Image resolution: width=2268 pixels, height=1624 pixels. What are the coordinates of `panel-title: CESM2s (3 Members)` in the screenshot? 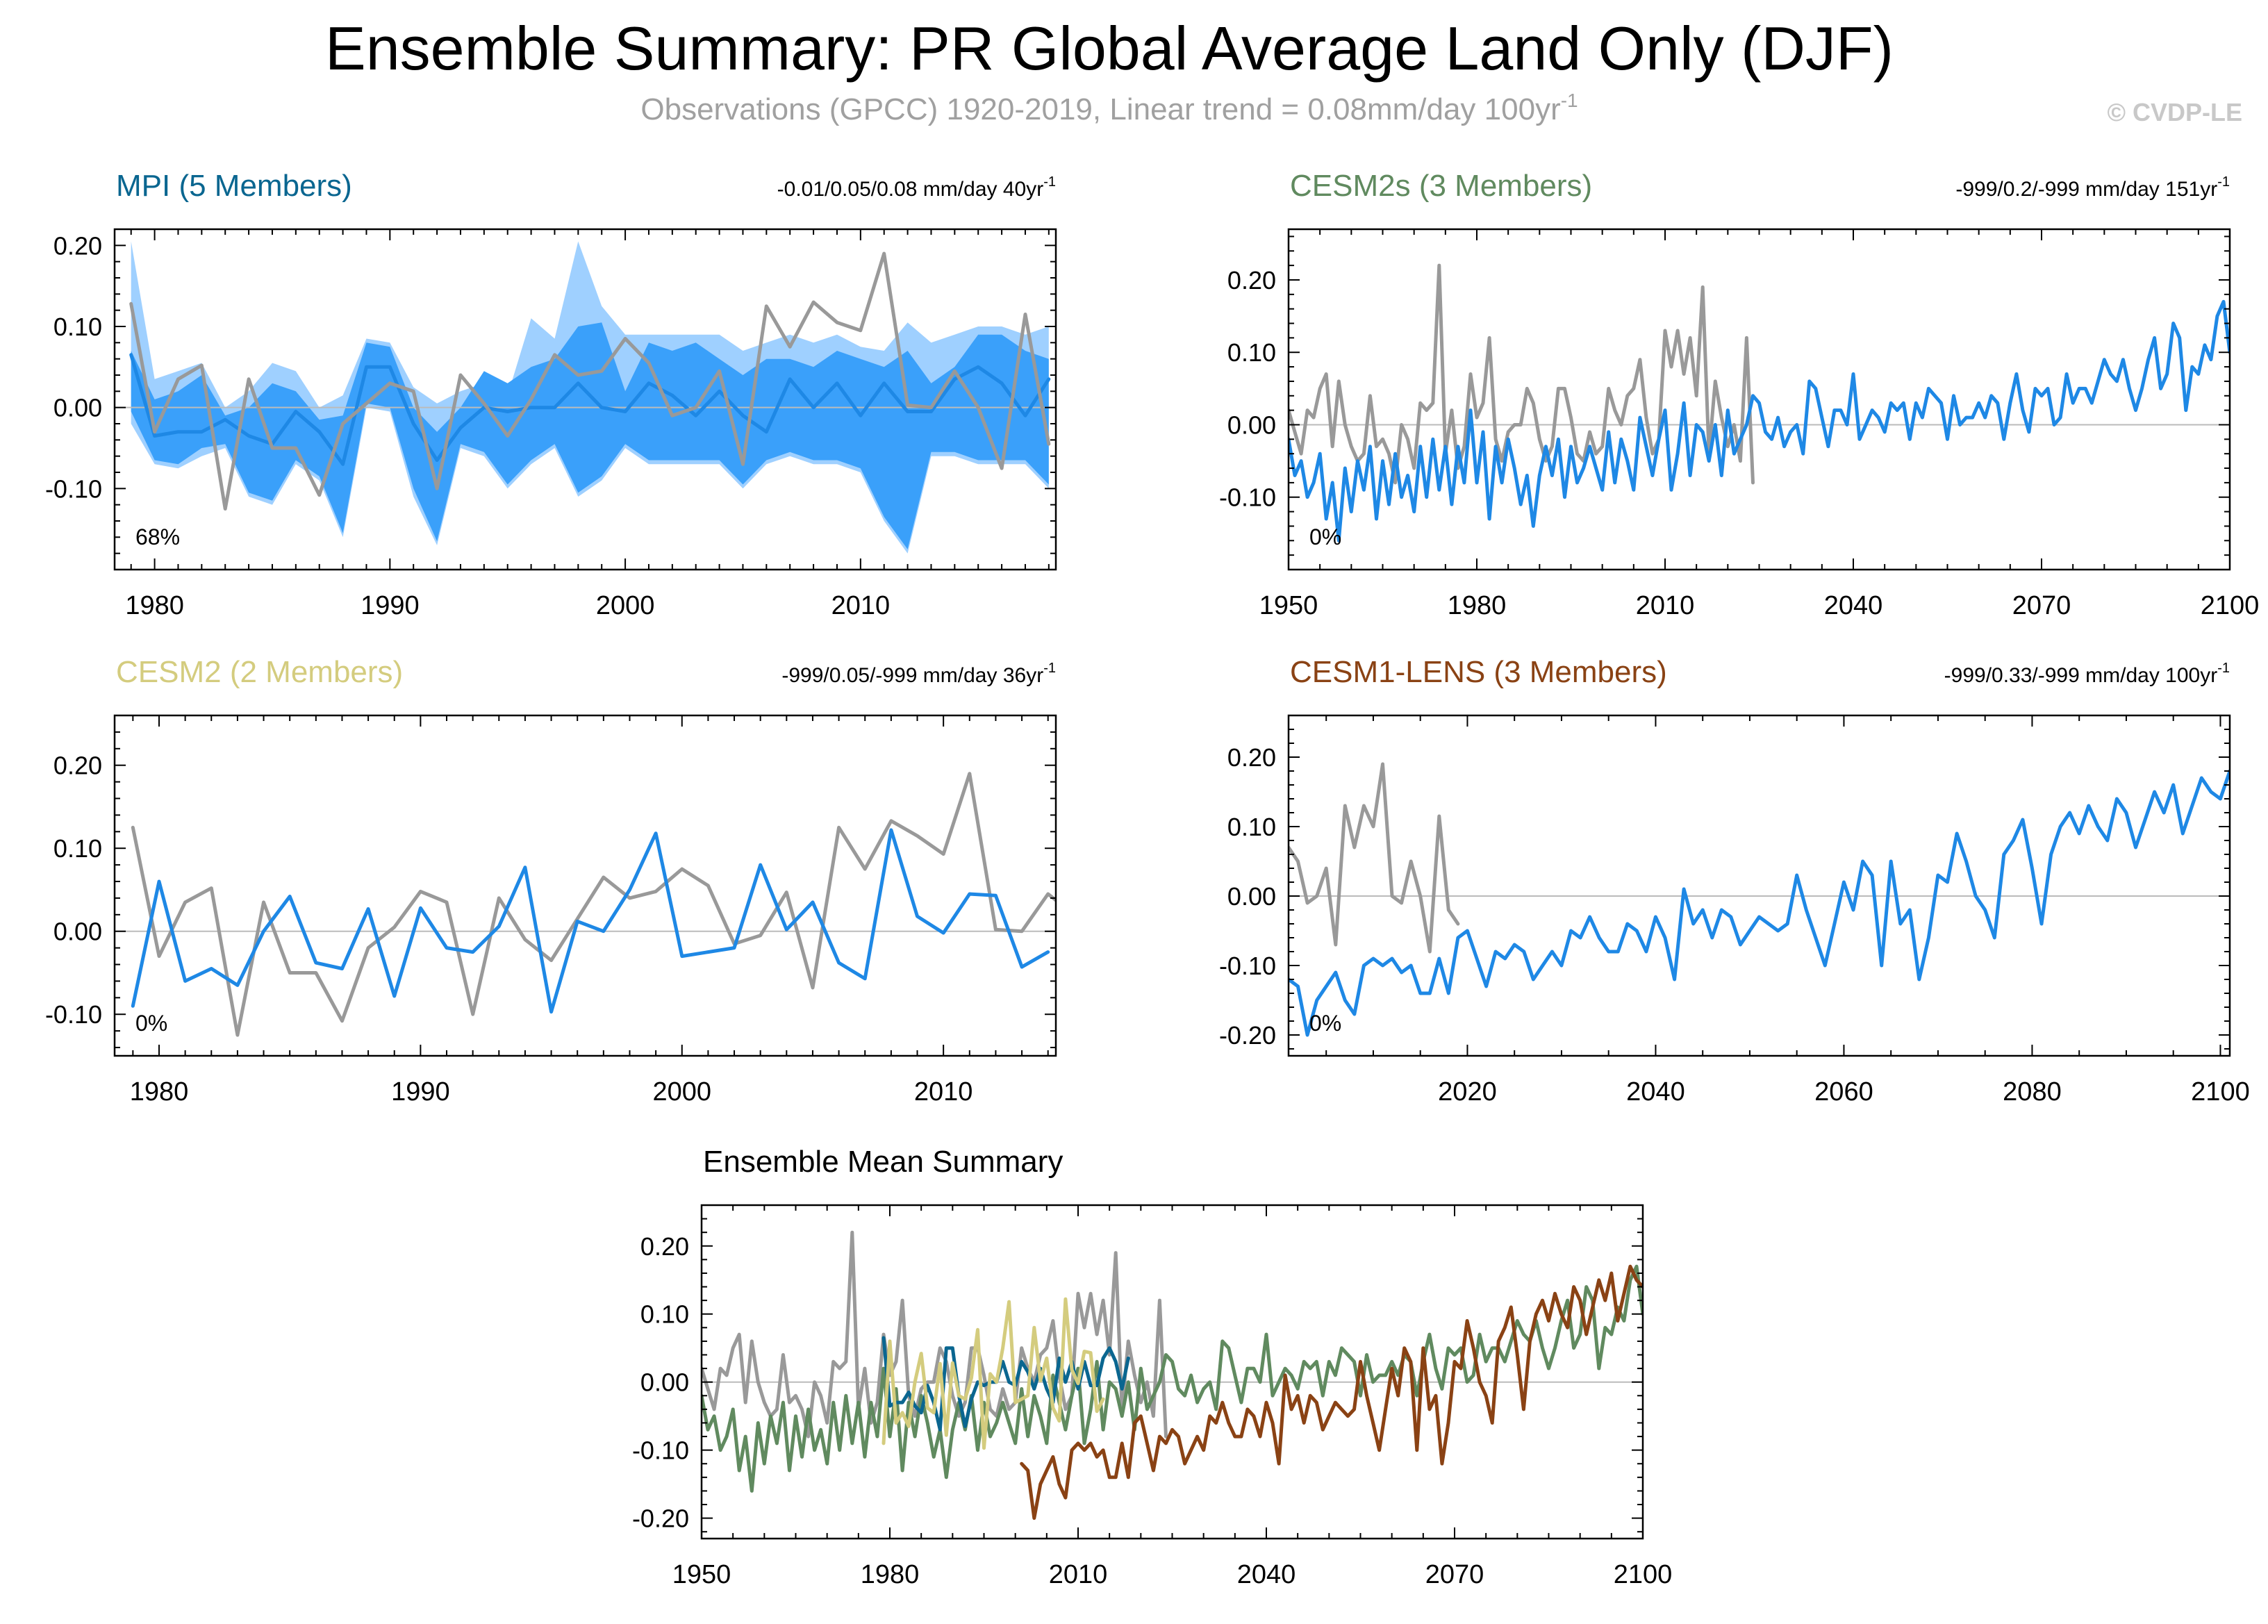 It's located at (1441, 186).